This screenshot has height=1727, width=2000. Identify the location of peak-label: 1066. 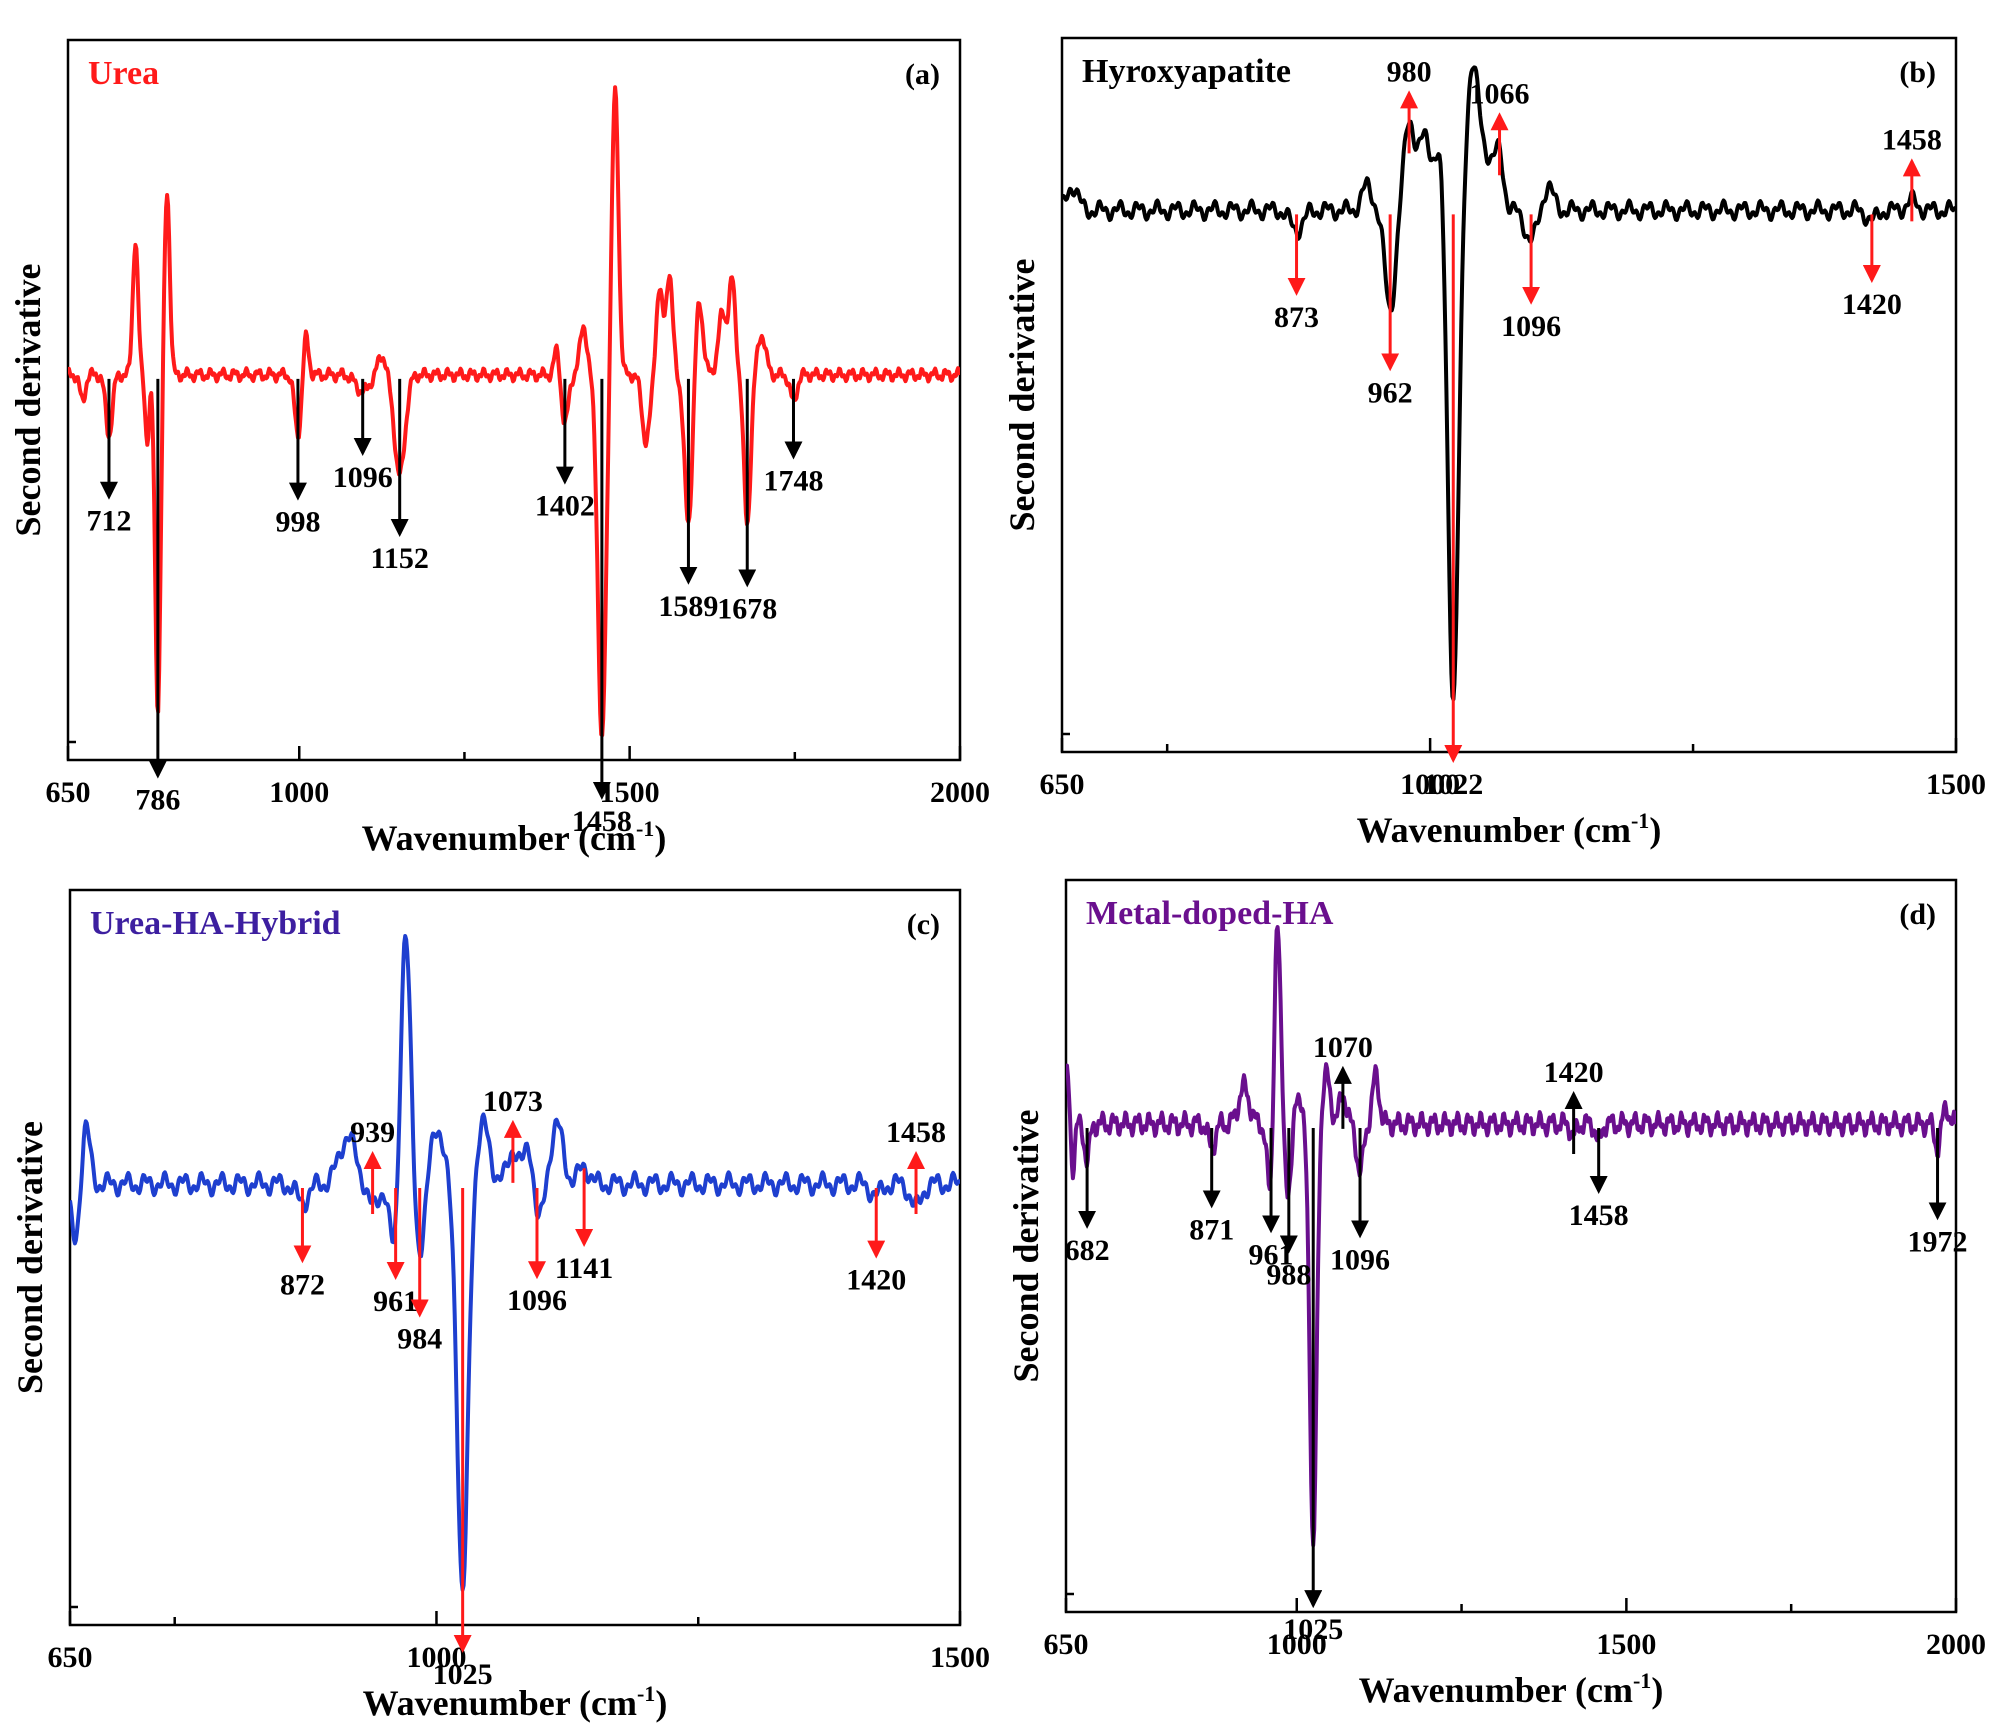
(1500, 93).